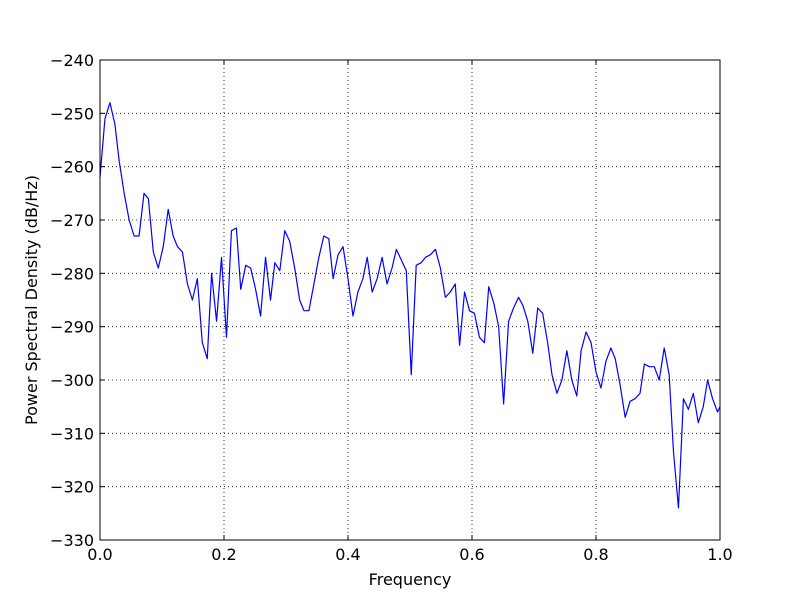  What do you see at coordinates (719, 554) in the screenshot?
I see `x-tick-label: 1.0` at bounding box center [719, 554].